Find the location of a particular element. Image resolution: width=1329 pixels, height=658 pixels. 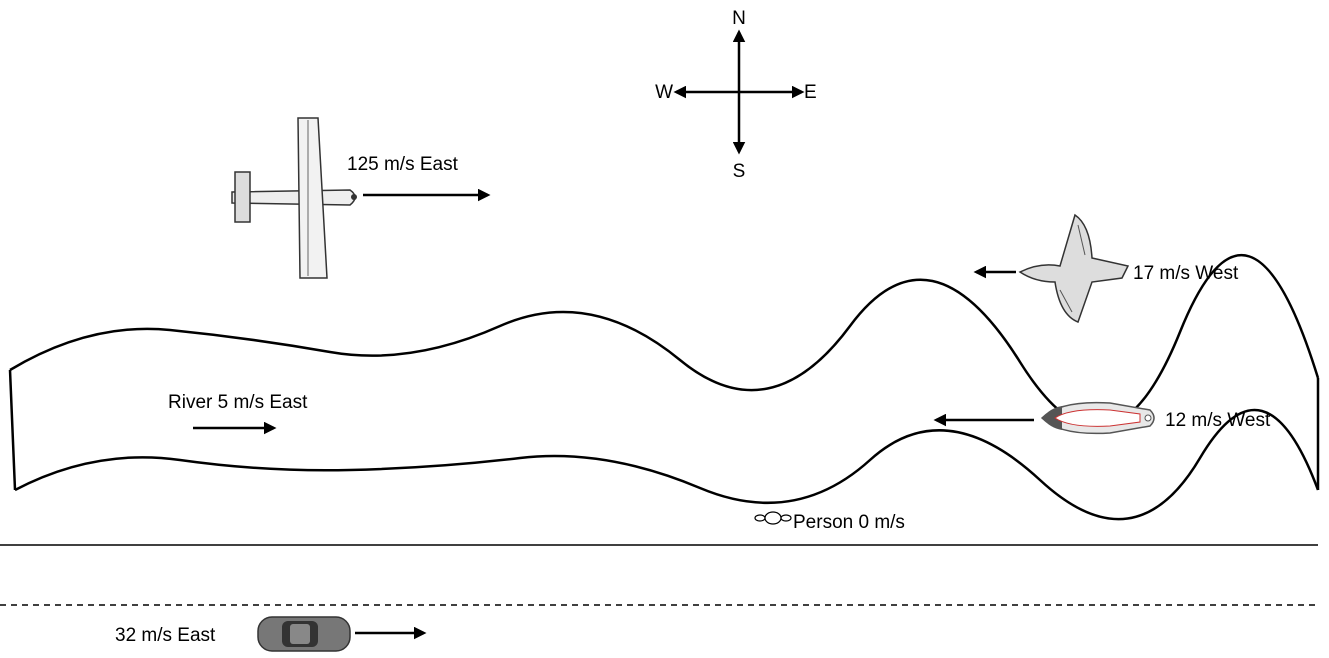

boat-label: 12 m/s West is located at coordinates (1218, 420).